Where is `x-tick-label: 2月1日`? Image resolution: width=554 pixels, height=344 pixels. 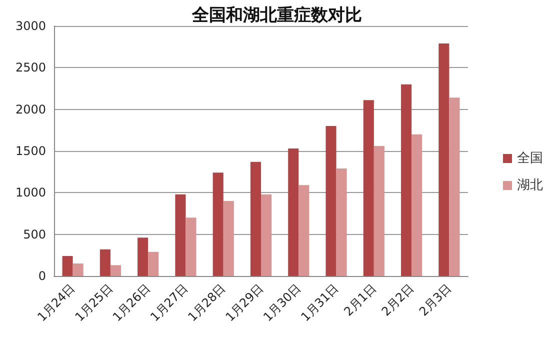
x-tick-label: 2月1日 is located at coordinates (360, 300).